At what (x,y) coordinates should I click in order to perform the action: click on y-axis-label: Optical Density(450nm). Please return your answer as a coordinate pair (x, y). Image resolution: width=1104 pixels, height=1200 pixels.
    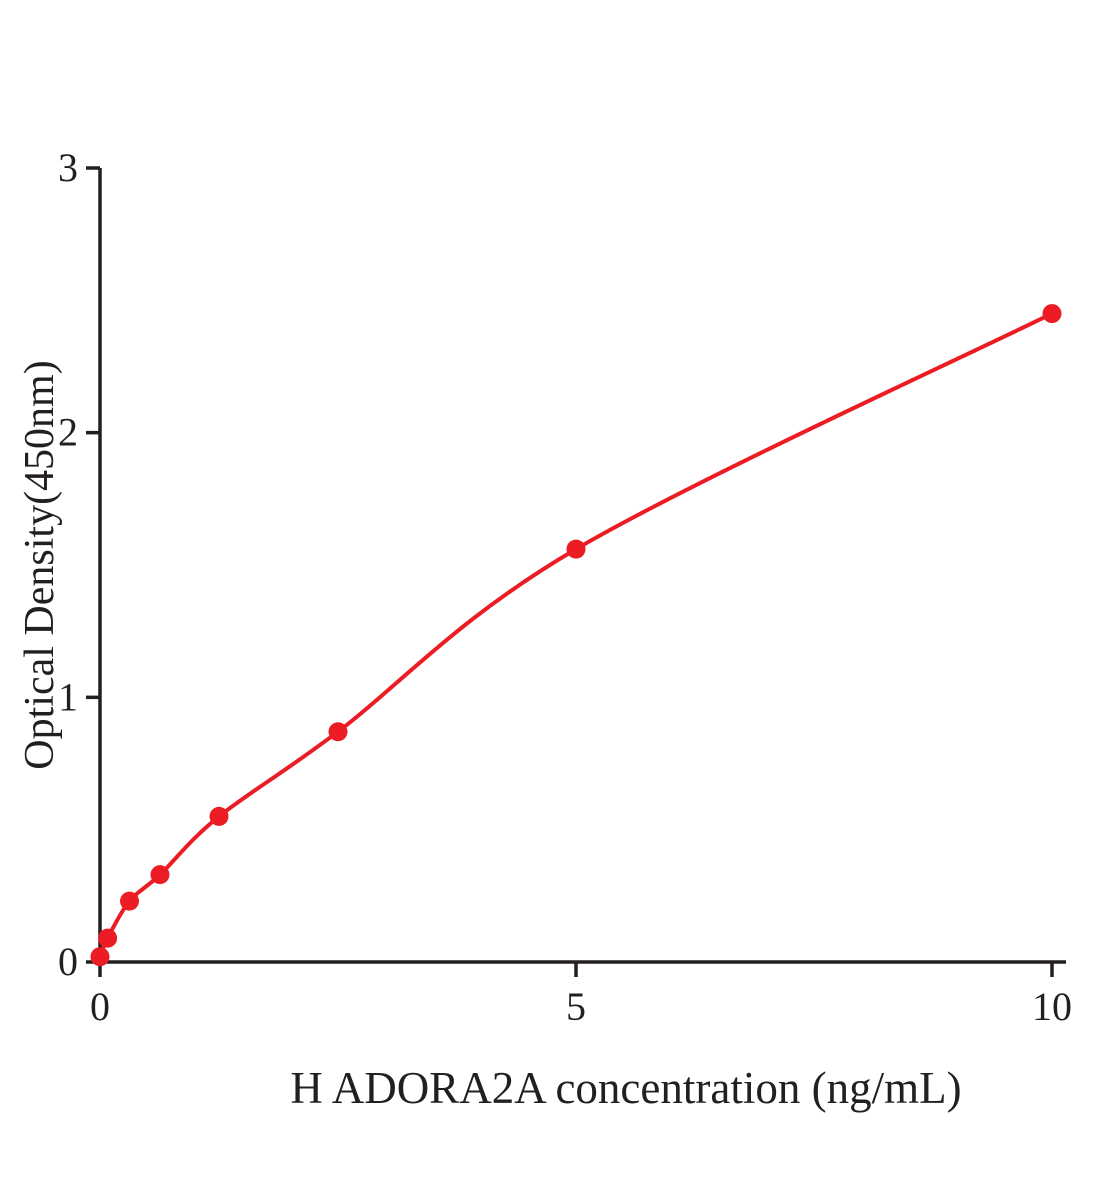
    Looking at the image, I should click on (40, 565).